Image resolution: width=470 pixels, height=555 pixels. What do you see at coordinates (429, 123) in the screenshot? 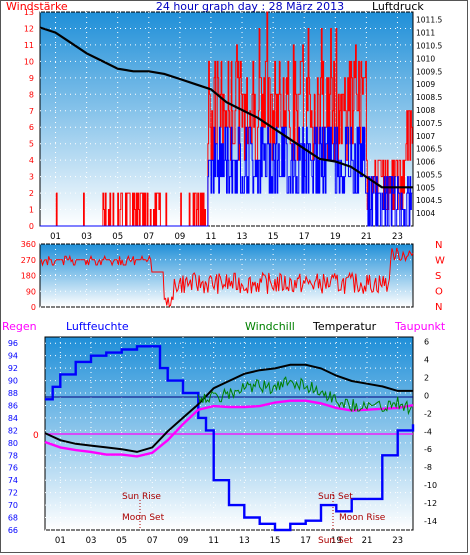
I see `pressure-tick-label: 1007.5` at bounding box center [429, 123].